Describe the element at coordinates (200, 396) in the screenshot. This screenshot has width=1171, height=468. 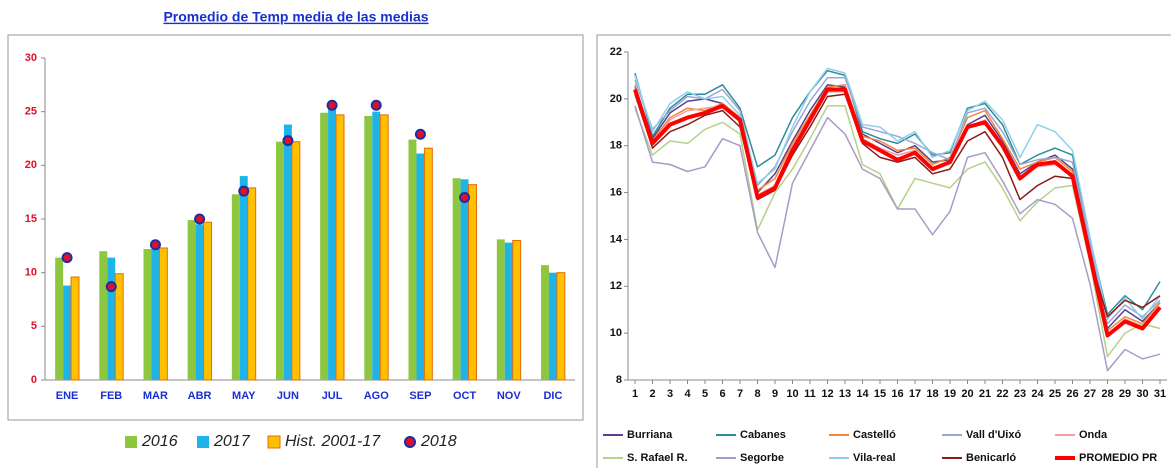
I see `x-tick-label: ABR` at that location.